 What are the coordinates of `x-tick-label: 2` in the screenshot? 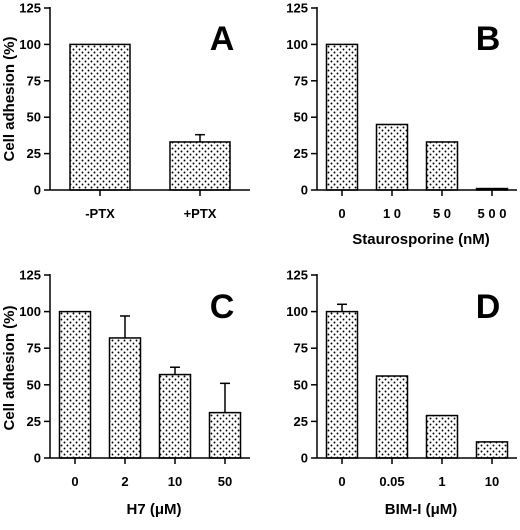 It's located at (124, 481).